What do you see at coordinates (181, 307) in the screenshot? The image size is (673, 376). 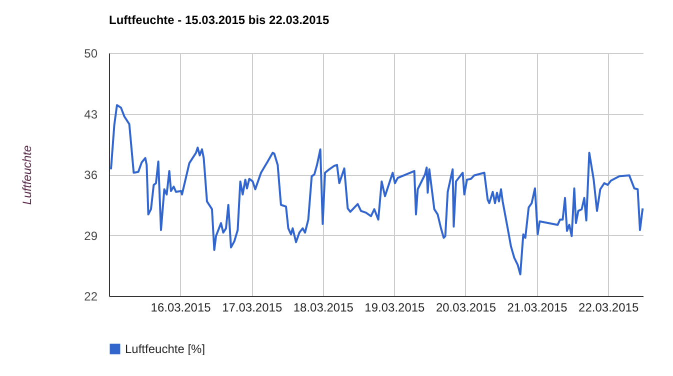 I see `x-tick-label: 16.03.2015` at bounding box center [181, 307].